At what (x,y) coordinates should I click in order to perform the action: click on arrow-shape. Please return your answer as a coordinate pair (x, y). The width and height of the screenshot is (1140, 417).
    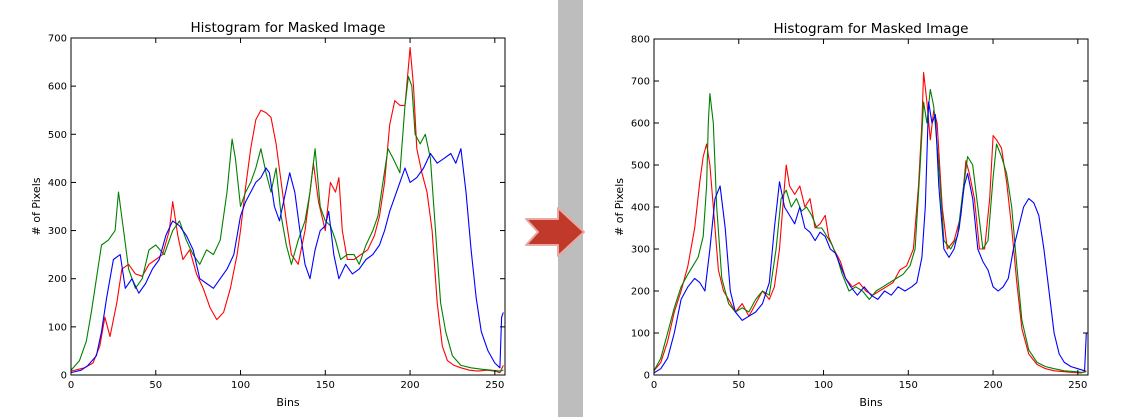
    Looking at the image, I should click on (555, 232).